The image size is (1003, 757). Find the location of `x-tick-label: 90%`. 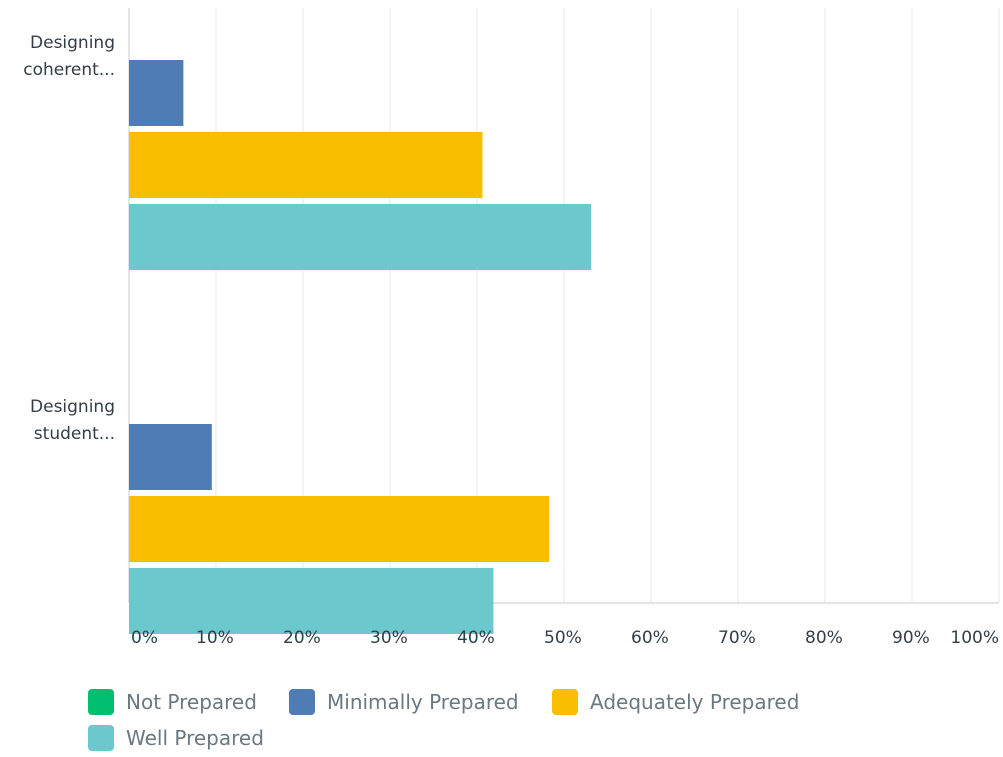

x-tick-label: 90% is located at coordinates (911, 638).